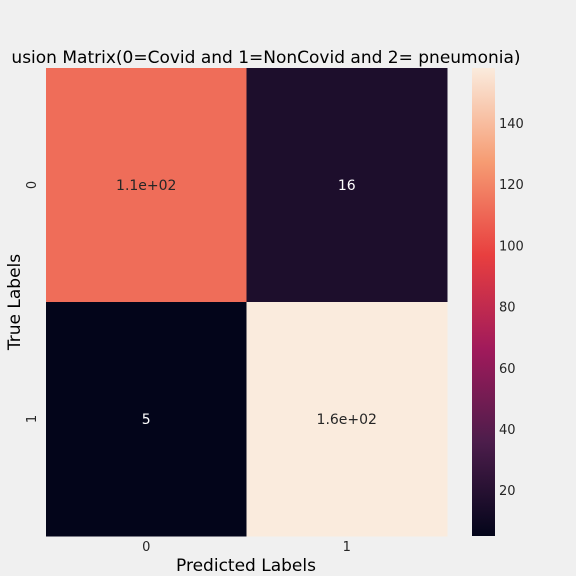 The image size is (576, 576). What do you see at coordinates (507, 369) in the screenshot?
I see `colorbar-tick-label: 60` at bounding box center [507, 369].